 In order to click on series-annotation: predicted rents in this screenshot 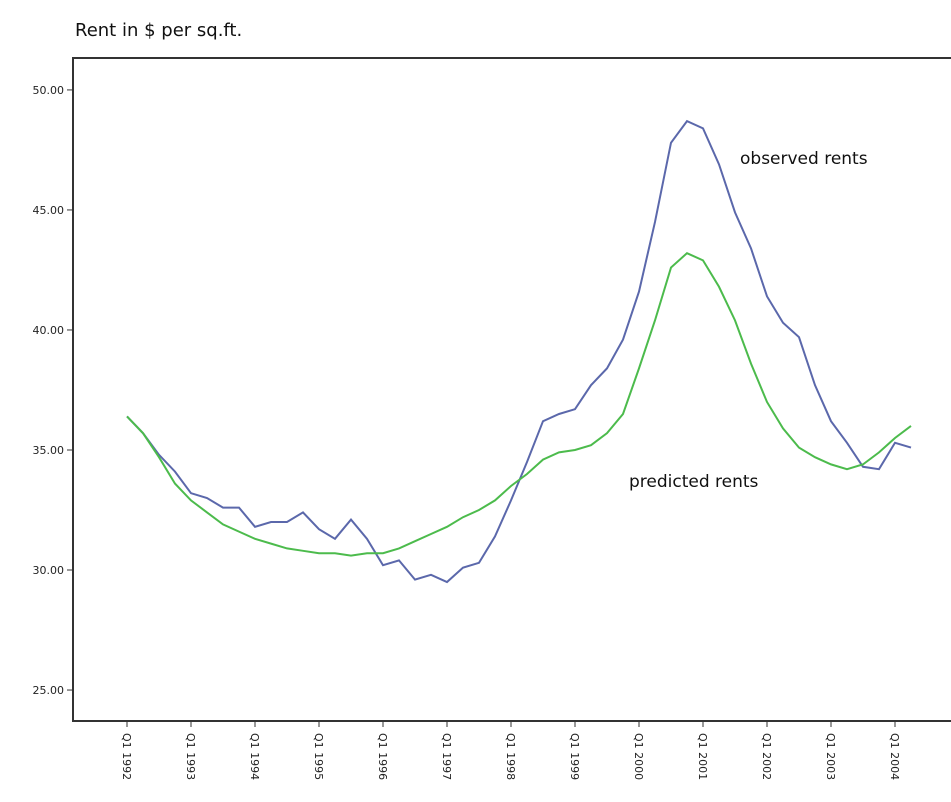, I will do `click(694, 482)`.